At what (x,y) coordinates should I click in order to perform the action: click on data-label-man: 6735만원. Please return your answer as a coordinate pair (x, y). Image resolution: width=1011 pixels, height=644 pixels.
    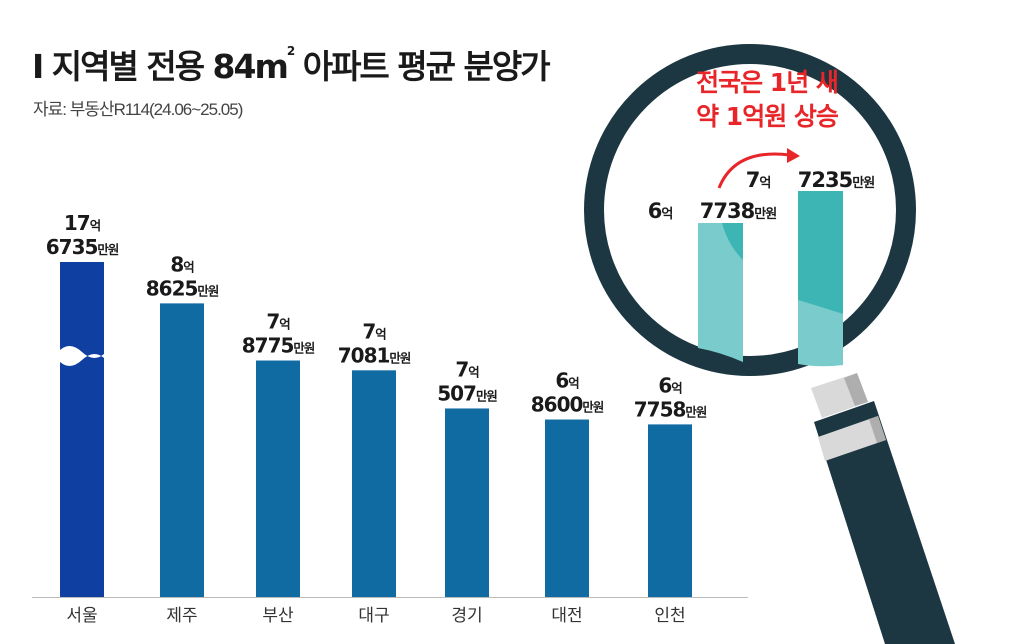
    Looking at the image, I should click on (82, 247).